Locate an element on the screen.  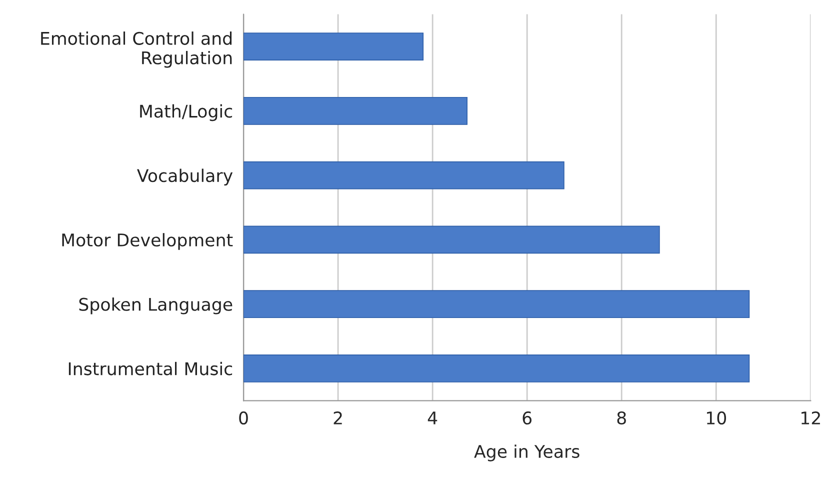
x-tick-label: 8 is located at coordinates (621, 418).